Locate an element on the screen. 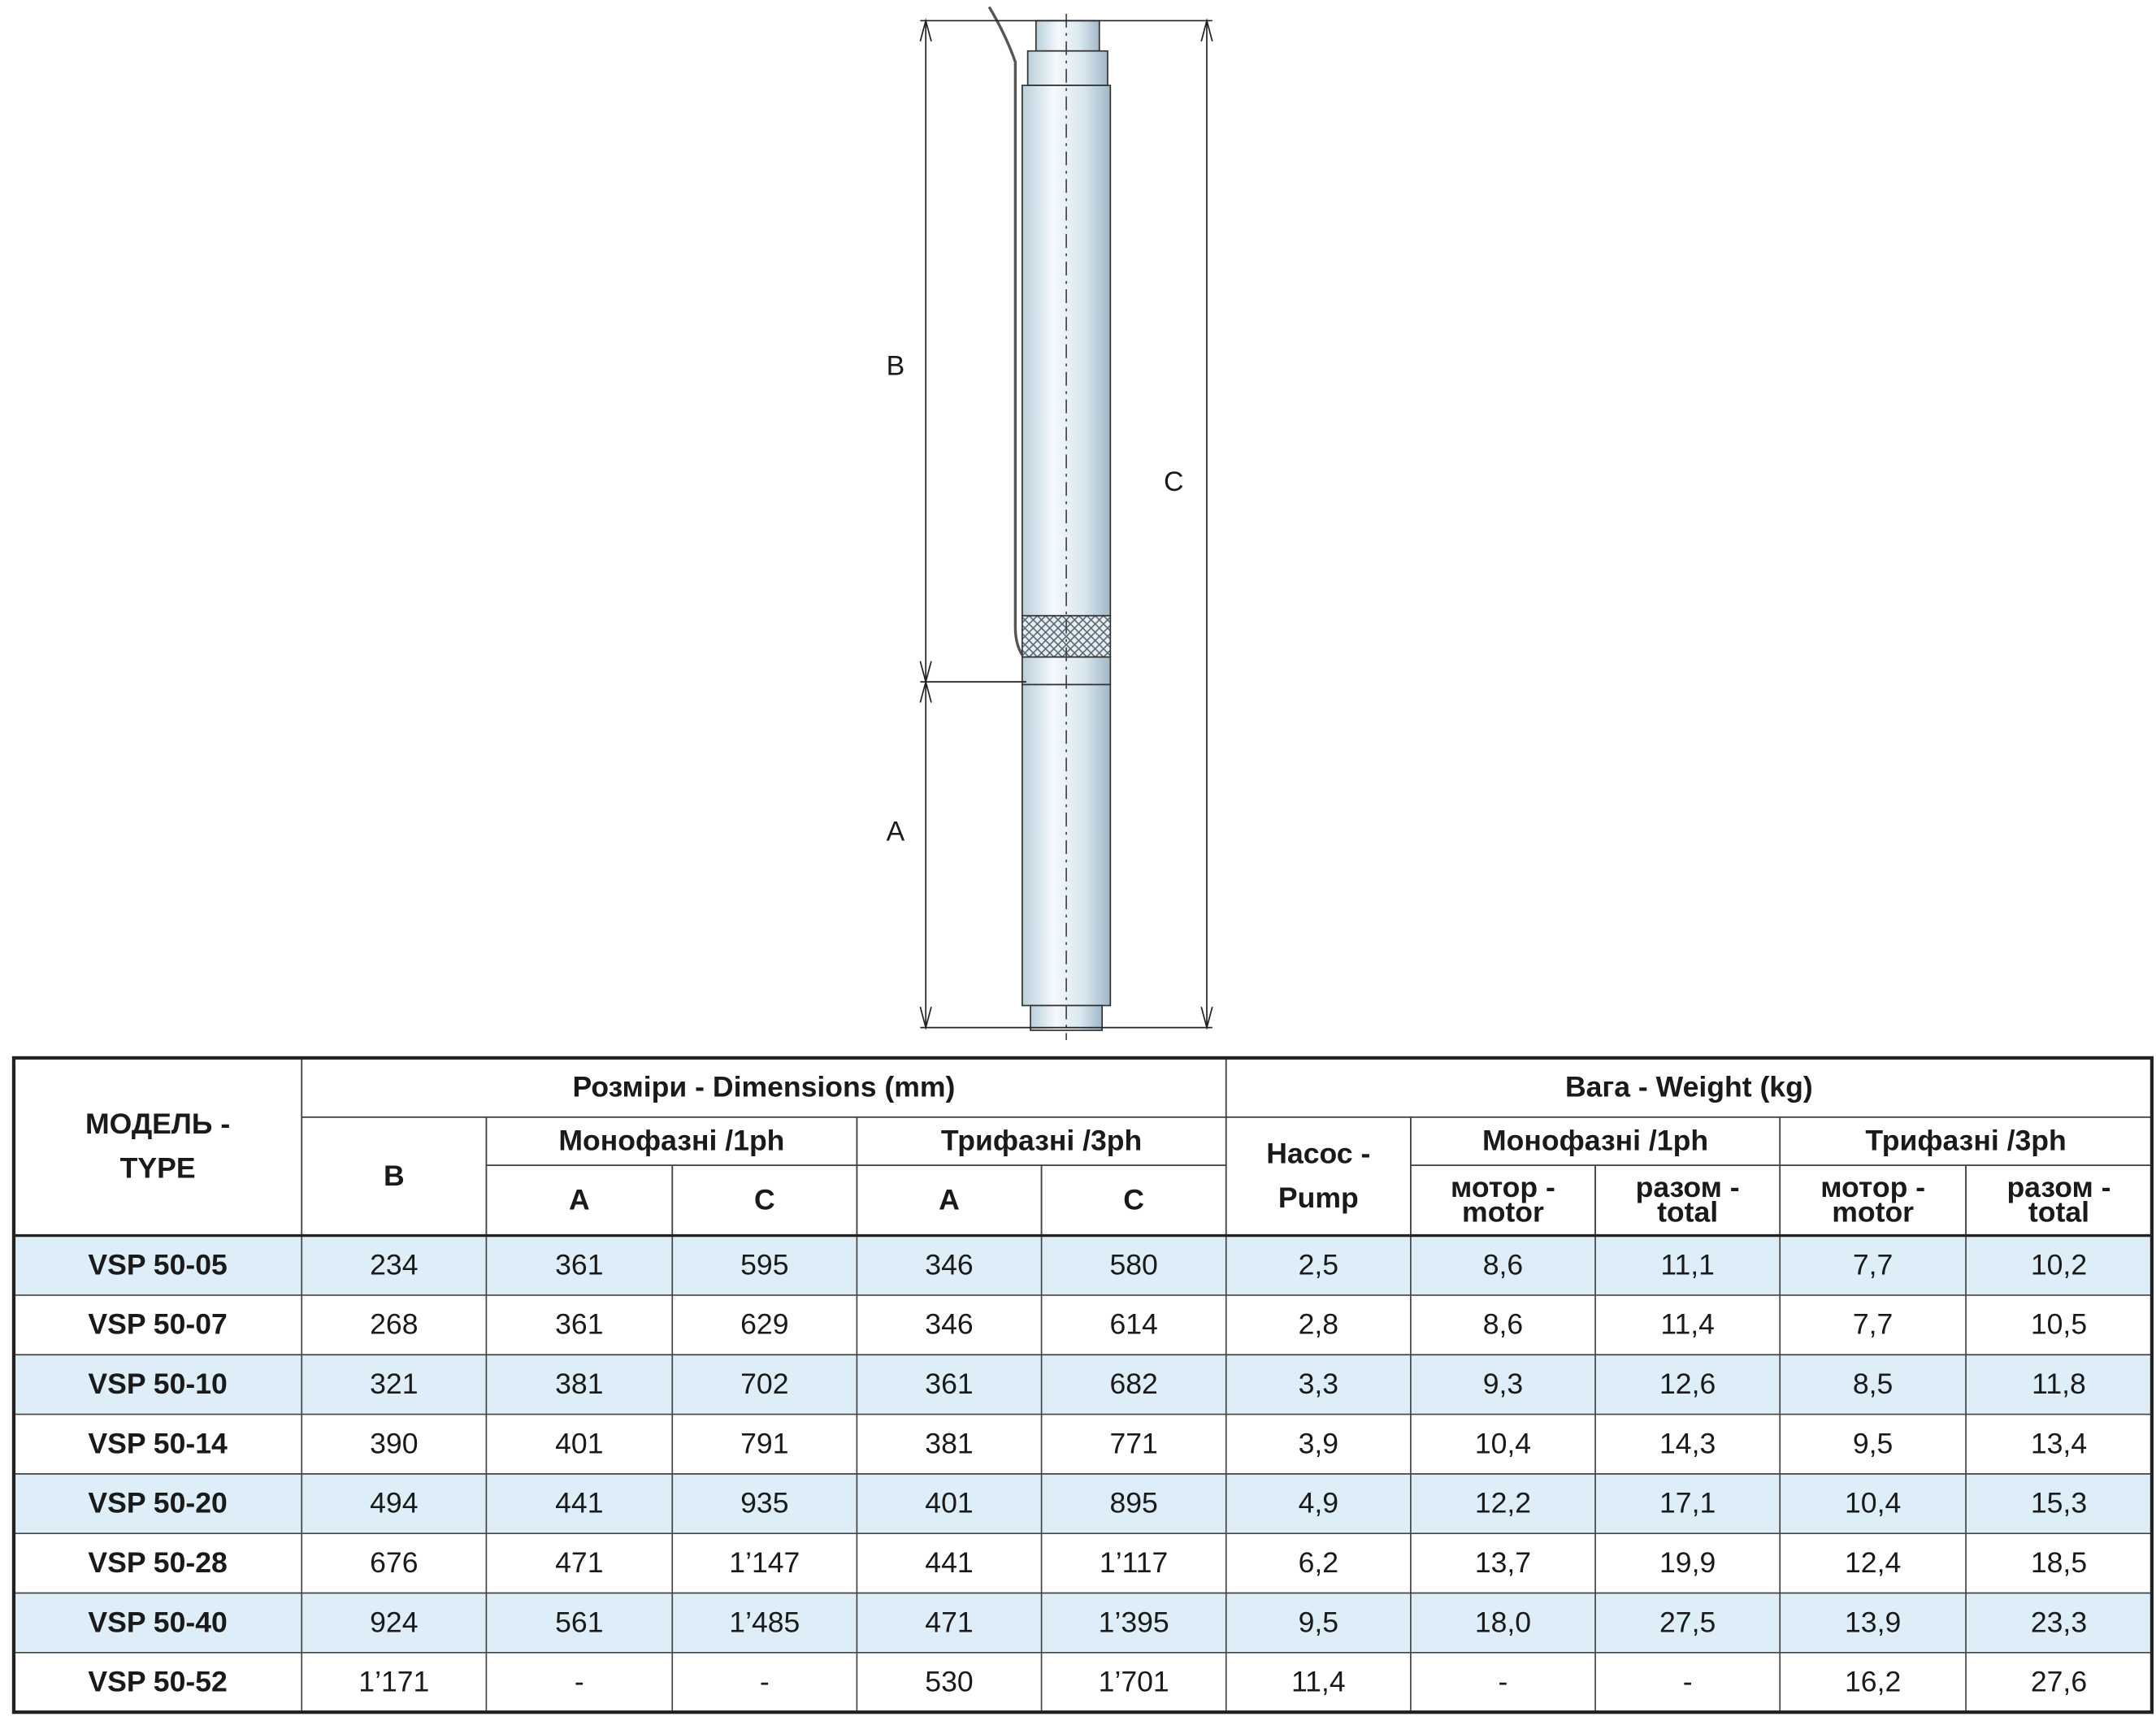 This screenshot has width=2156, height=1721. header-text: TYPE is located at coordinates (158, 1168).